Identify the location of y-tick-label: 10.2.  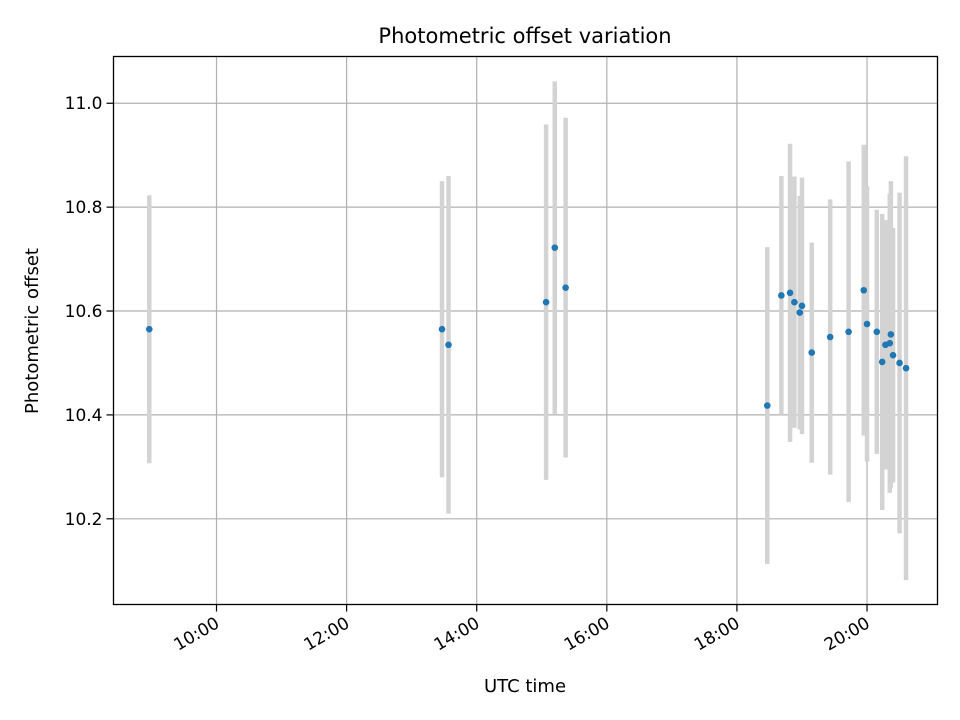
(84, 520).